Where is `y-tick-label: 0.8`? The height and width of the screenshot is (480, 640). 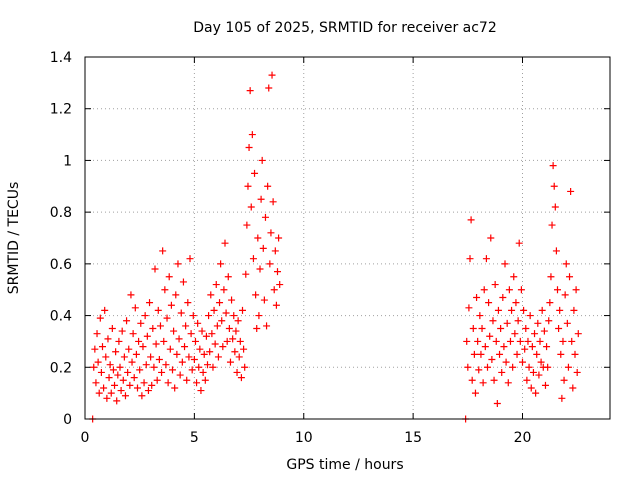 y-tick-label: 0.8 is located at coordinates (61, 213).